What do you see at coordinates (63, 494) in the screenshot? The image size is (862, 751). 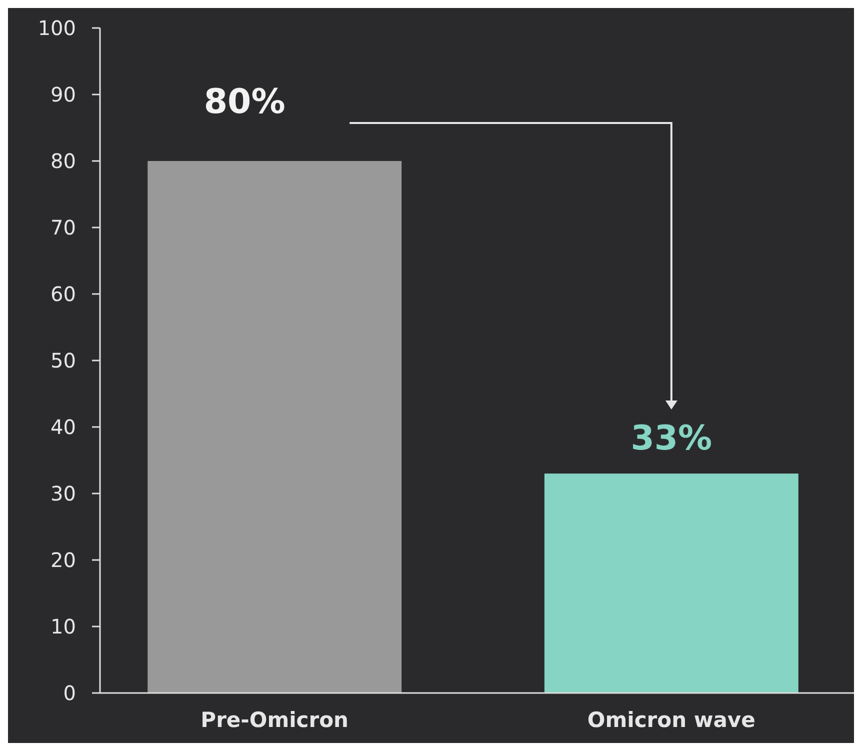 I see `y-tick-label: 30` at bounding box center [63, 494].